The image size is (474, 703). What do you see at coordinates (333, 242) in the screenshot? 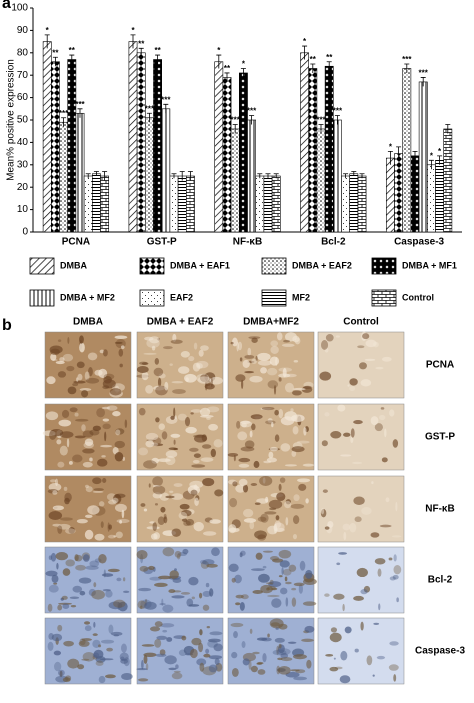
I see `x-tick-label: Bcl-2` at bounding box center [333, 242].